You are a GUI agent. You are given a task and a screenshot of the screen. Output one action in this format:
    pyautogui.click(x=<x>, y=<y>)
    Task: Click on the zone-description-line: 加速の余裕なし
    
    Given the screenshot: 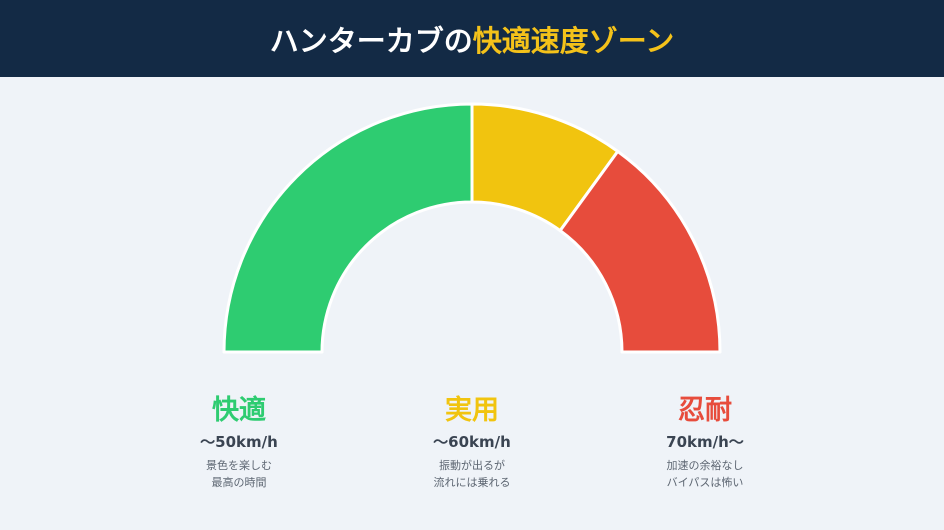 What is the action you would take?
    pyautogui.click(x=705, y=465)
    